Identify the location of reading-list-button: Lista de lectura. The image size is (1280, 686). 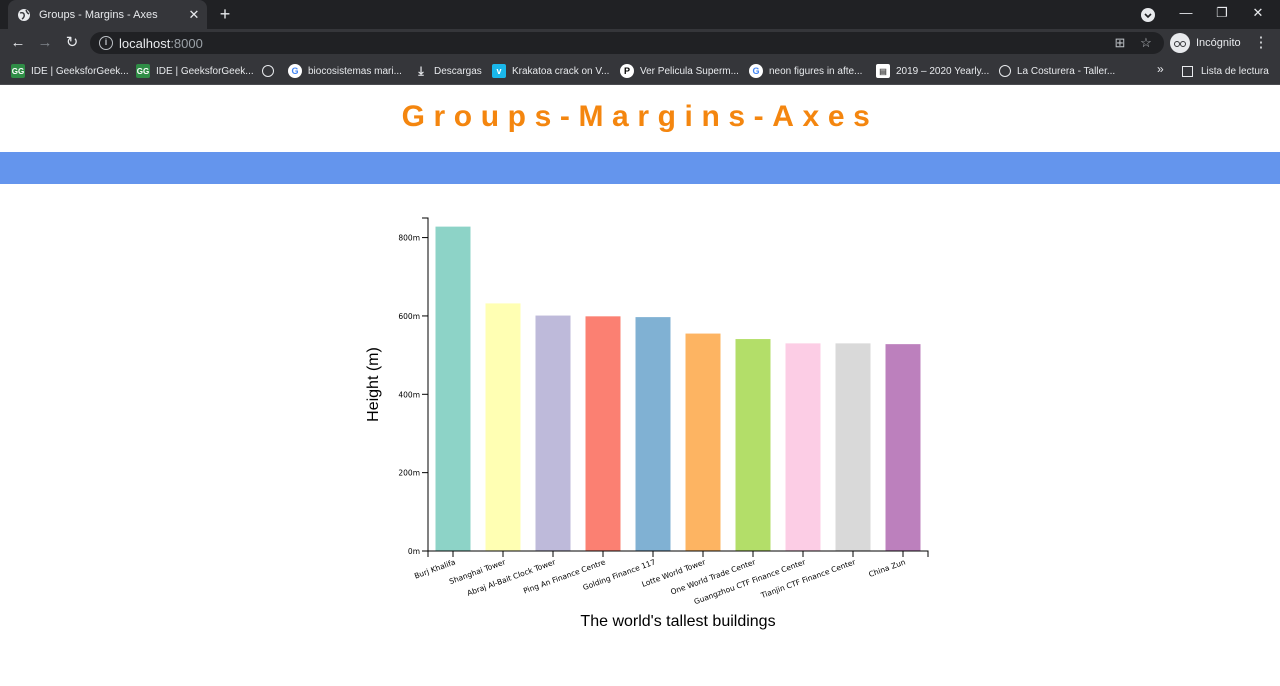
(1225, 71).